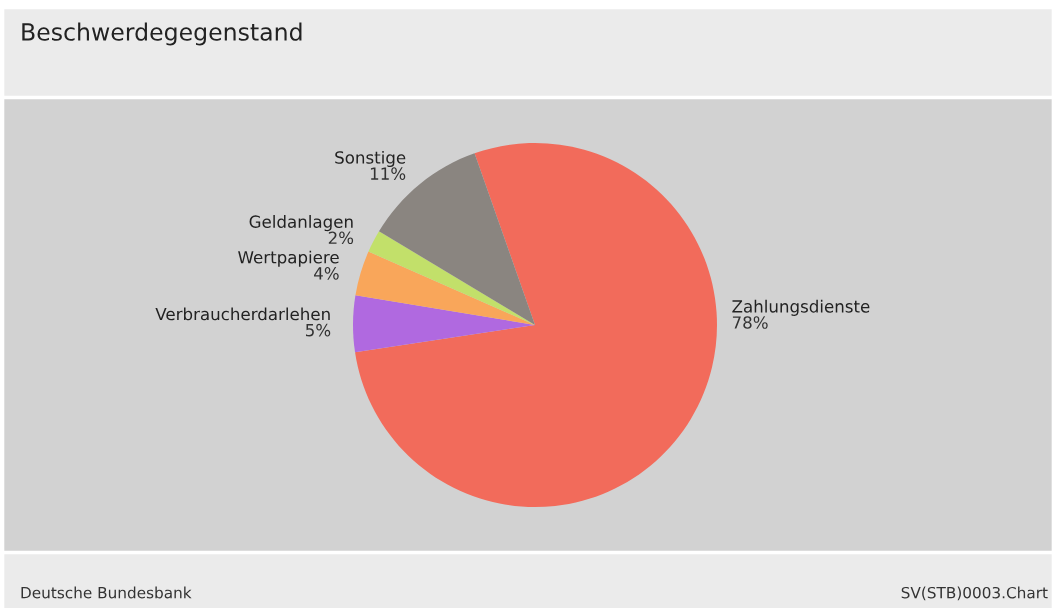 The width and height of the screenshot is (1056, 608). I want to click on data-label: 2%, so click(341, 238).